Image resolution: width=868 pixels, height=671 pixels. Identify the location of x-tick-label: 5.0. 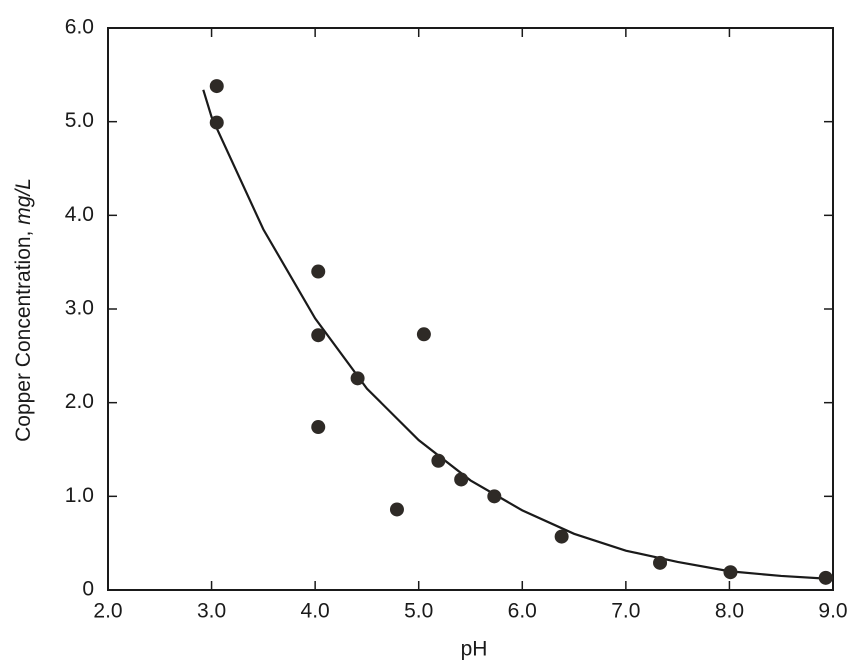
(418, 611).